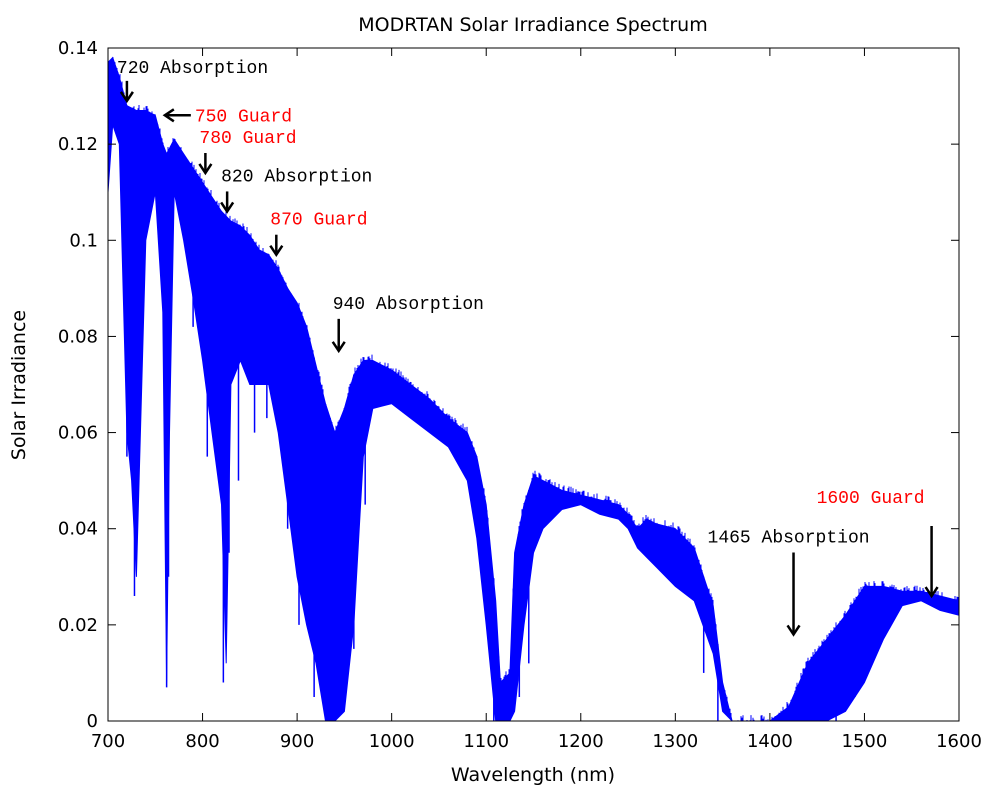 Image resolution: width=987 pixels, height=793 pixels. I want to click on y-axis-label: Solar Irradiance, so click(19, 385).